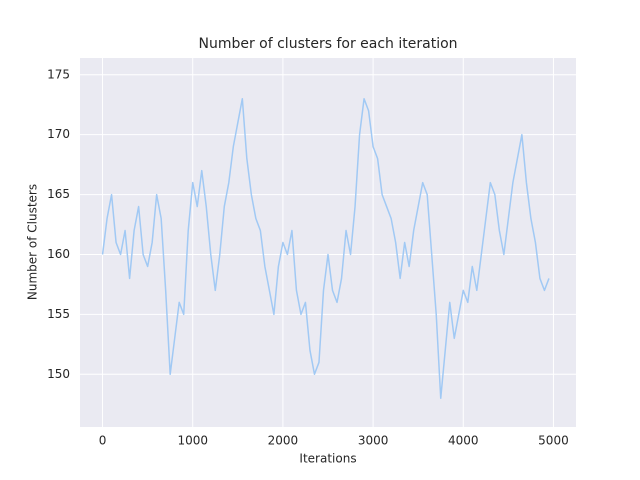 This screenshot has width=640, height=480. I want to click on y-tick-label: 160, so click(58, 254).